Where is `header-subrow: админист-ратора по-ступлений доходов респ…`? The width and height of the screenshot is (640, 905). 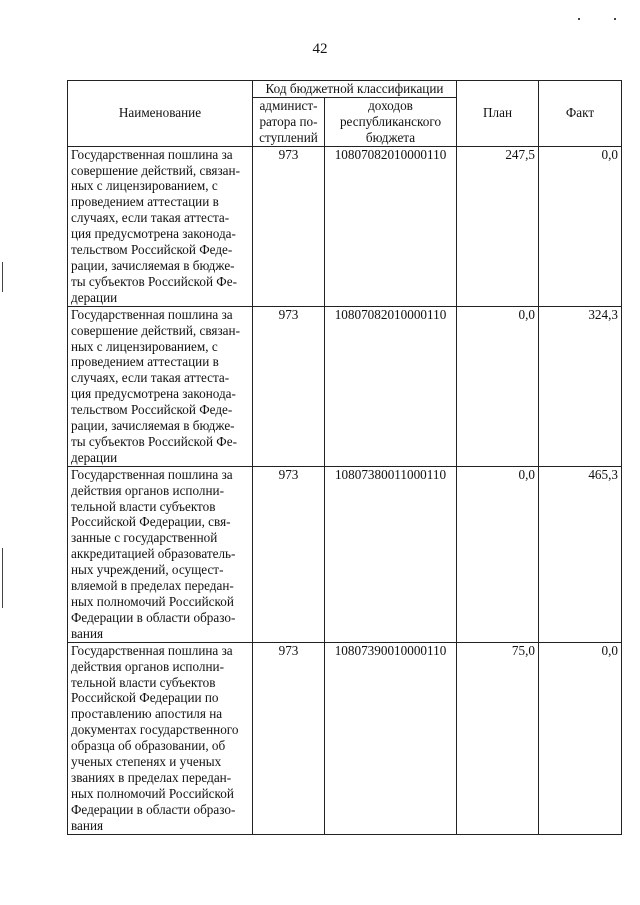
header-subrow: админист-ратора по-ступлений доходов респ… is located at coordinates (345, 121).